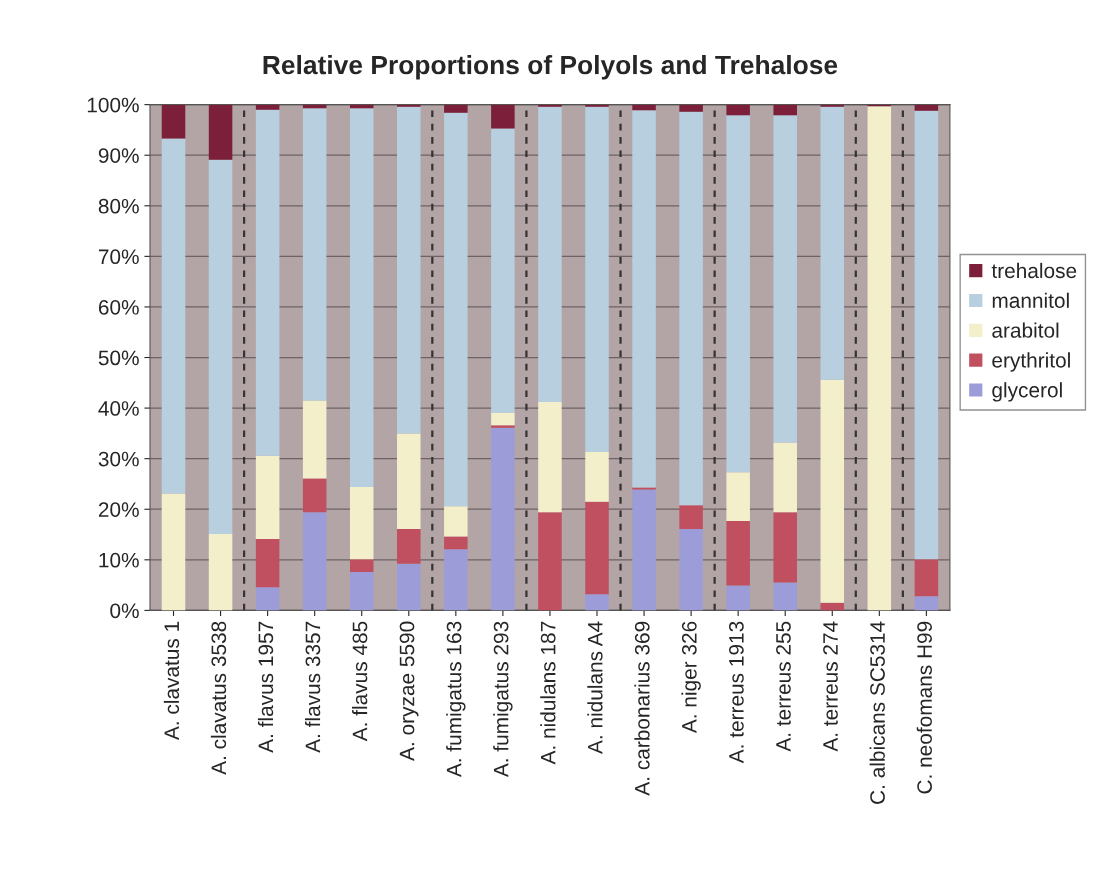  Describe the element at coordinates (1034, 270) in the screenshot. I see `legend-label: trehalose` at that location.